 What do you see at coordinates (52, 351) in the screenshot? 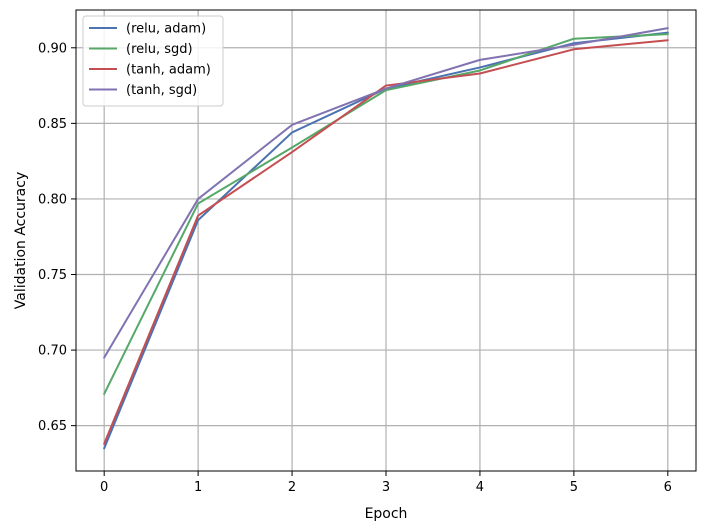
I see `y-tick-label: 0.70` at bounding box center [52, 351].